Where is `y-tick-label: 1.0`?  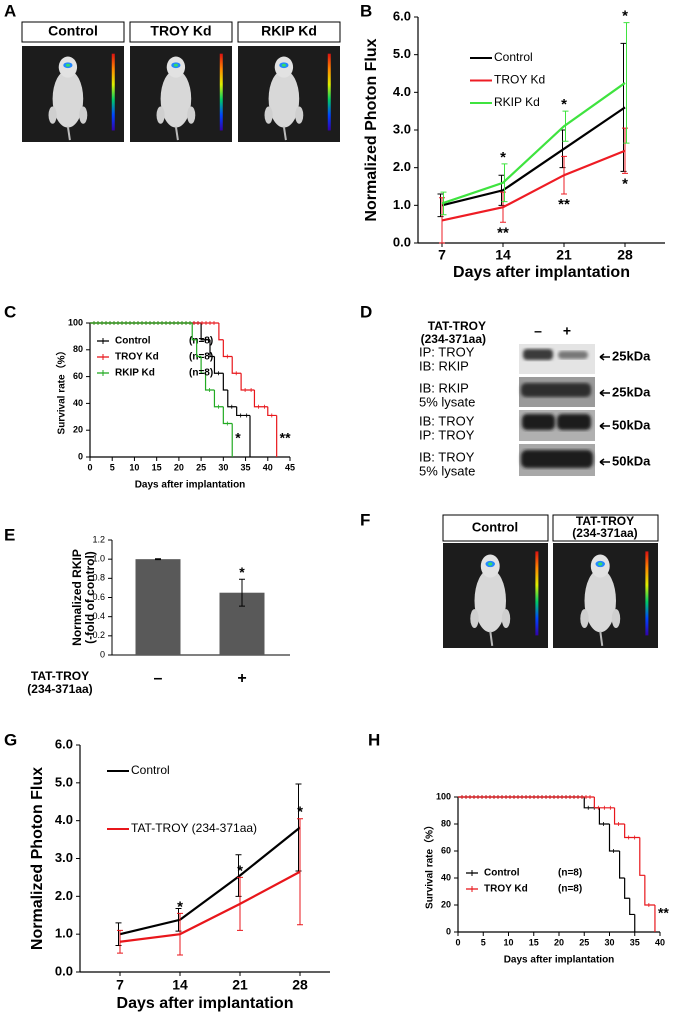 y-tick-label: 1.0 is located at coordinates (402, 204).